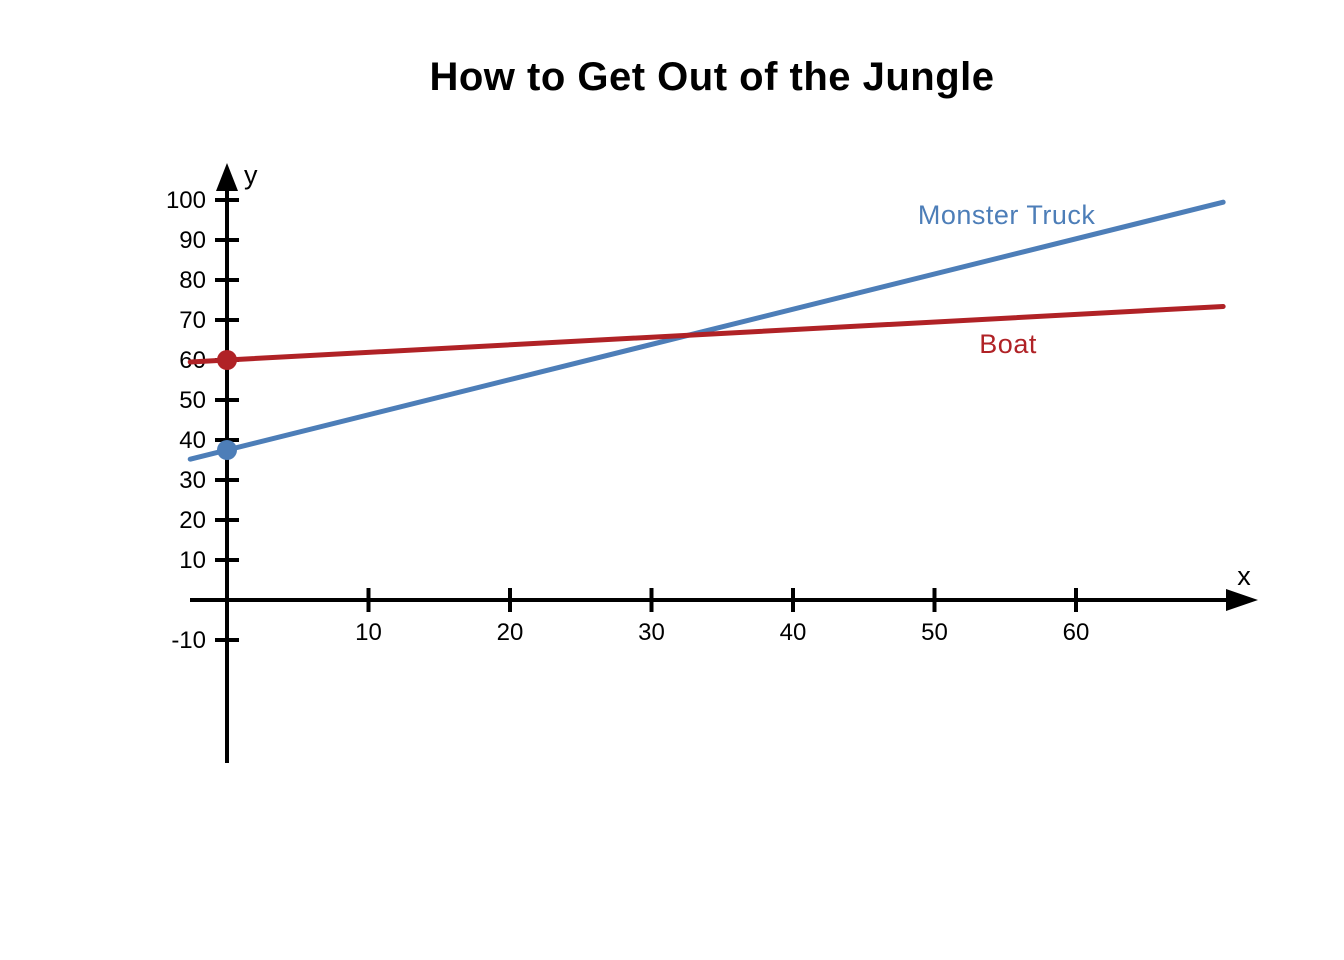 The image size is (1344, 960). I want to click on y-axis-arrowhead-icon, so click(227, 177).